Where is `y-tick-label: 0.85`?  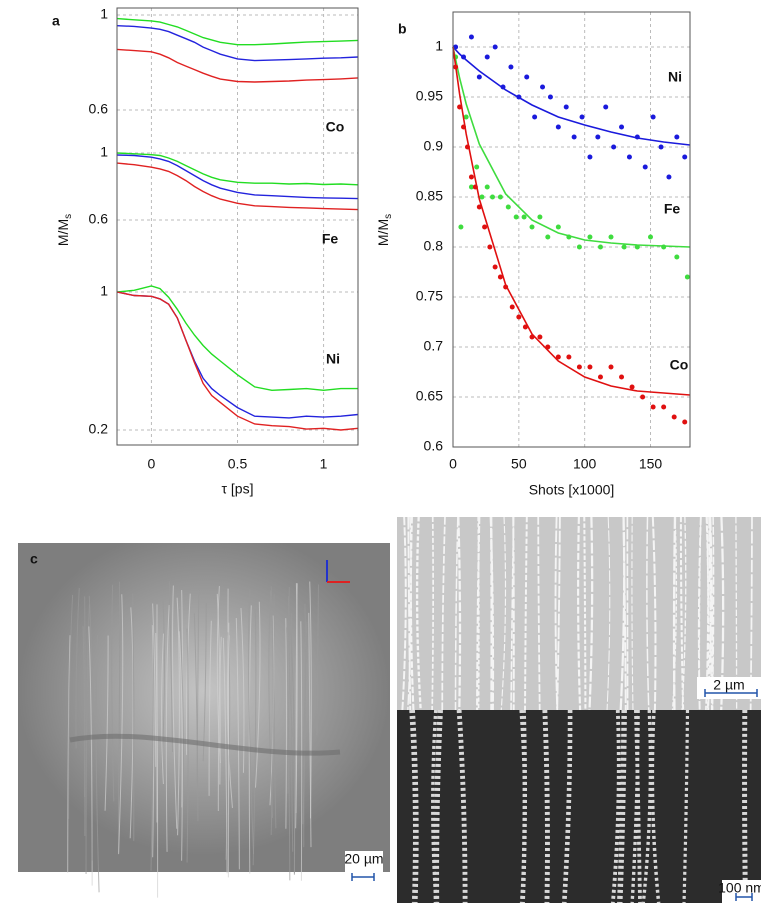
y-tick-label: 0.85 is located at coordinates (429, 196).